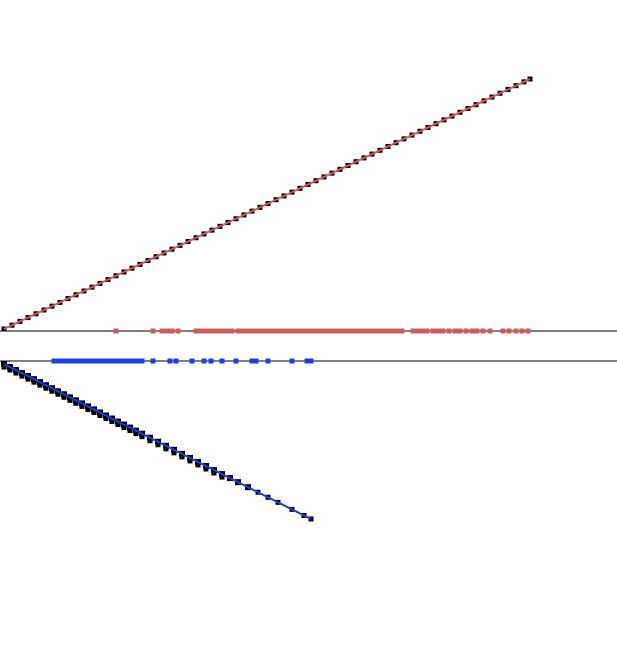 The height and width of the screenshot is (645, 617). What do you see at coordinates (157, 441) in the screenshot?
I see `lower-trend-line` at bounding box center [157, 441].